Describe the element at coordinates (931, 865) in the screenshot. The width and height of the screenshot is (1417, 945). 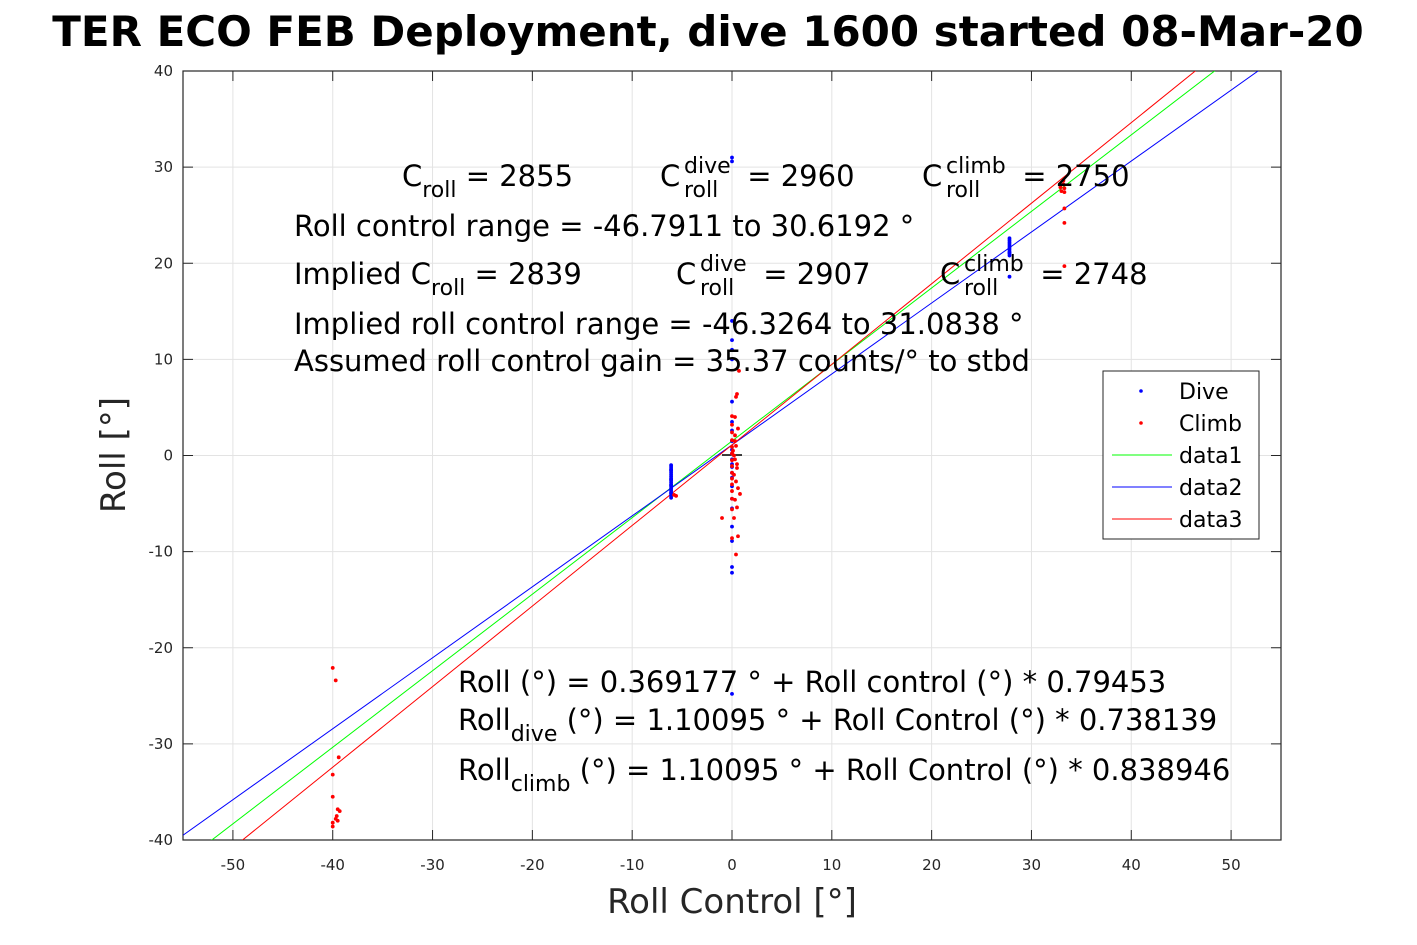
I see `x-tick-label: 20` at that location.